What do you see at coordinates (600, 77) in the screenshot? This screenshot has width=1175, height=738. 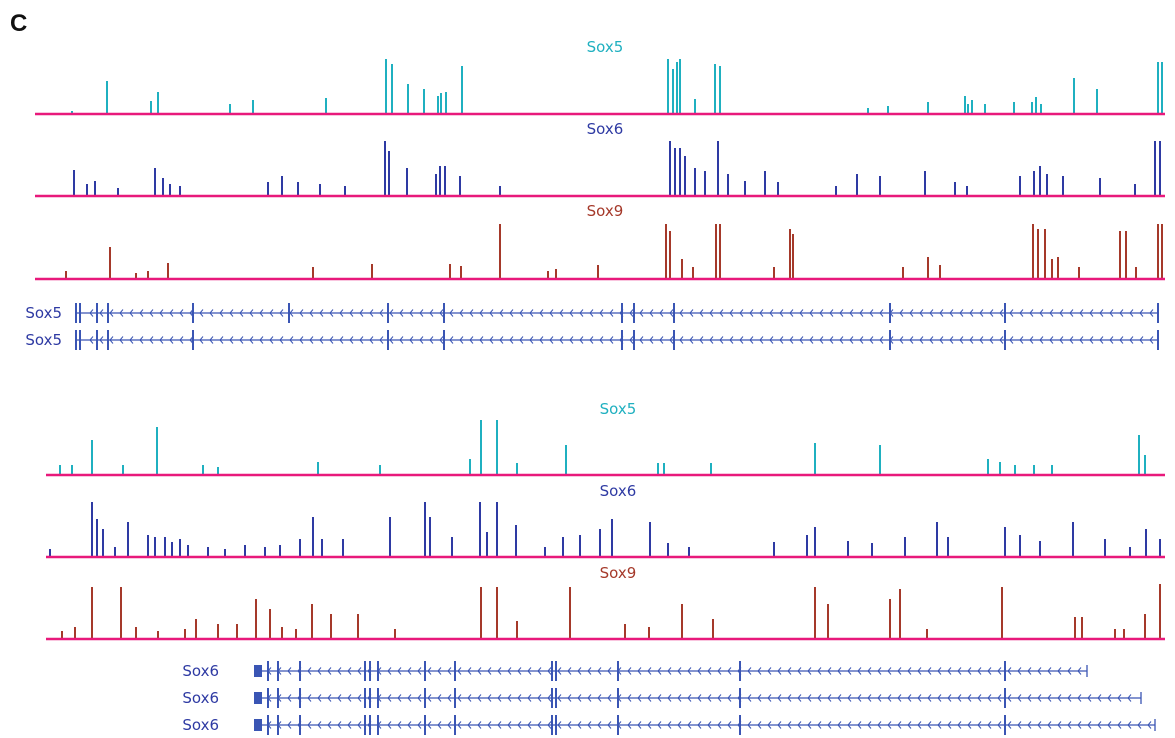 I see `track-sox5: Sox5` at bounding box center [600, 77].